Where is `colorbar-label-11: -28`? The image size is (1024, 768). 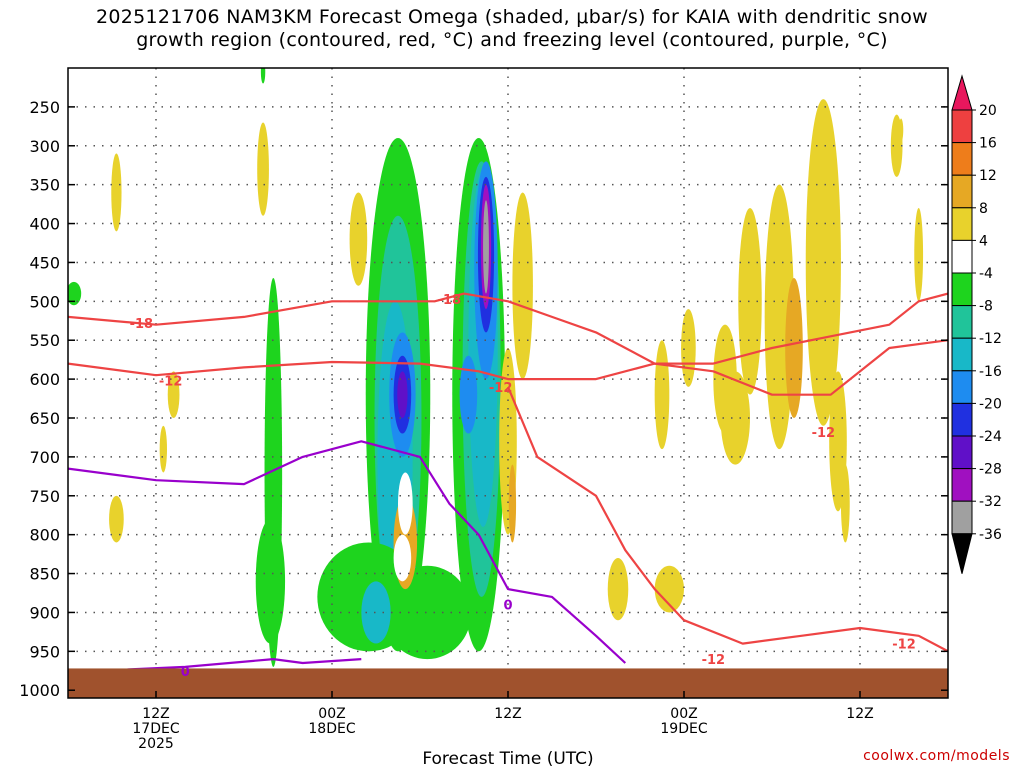 colorbar-label-11: -28 is located at coordinates (990, 470).